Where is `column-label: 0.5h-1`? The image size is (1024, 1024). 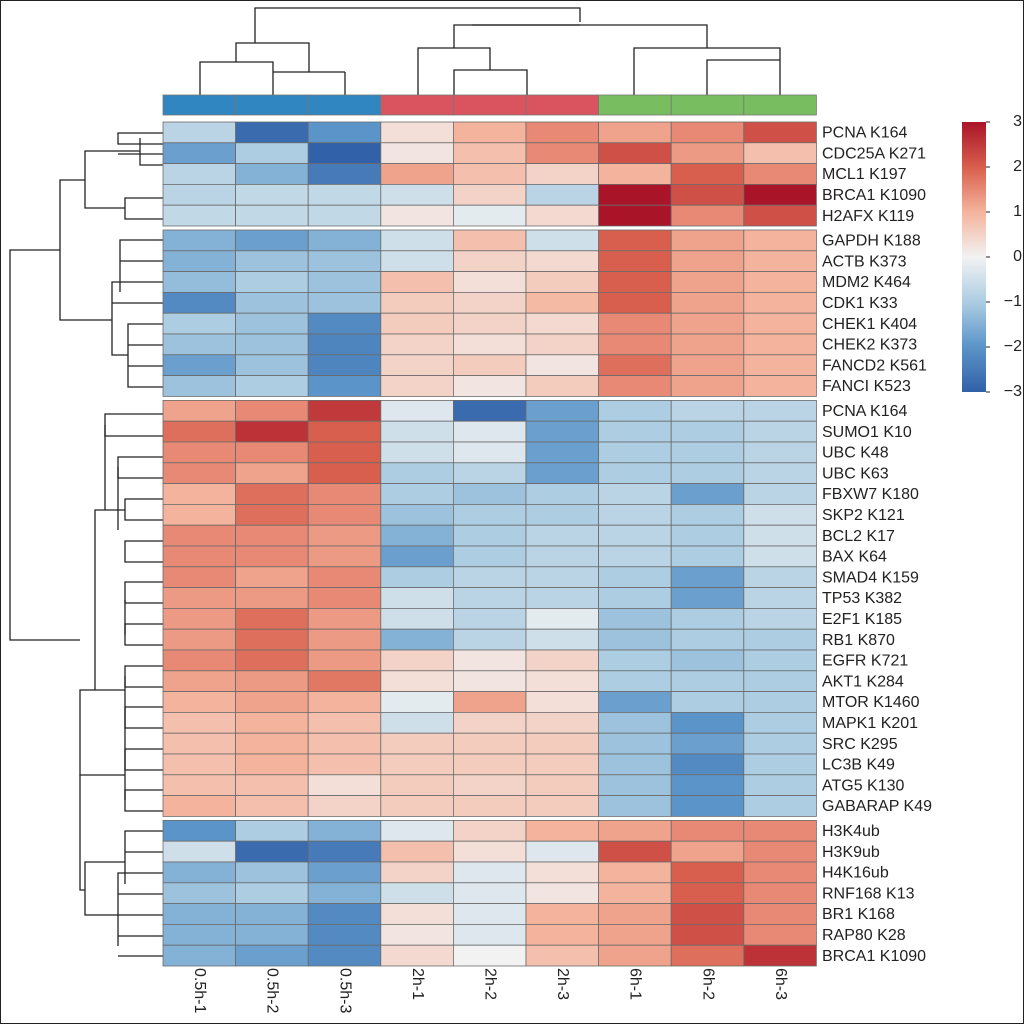
column-label: 0.5h-1 is located at coordinates (199, 990).